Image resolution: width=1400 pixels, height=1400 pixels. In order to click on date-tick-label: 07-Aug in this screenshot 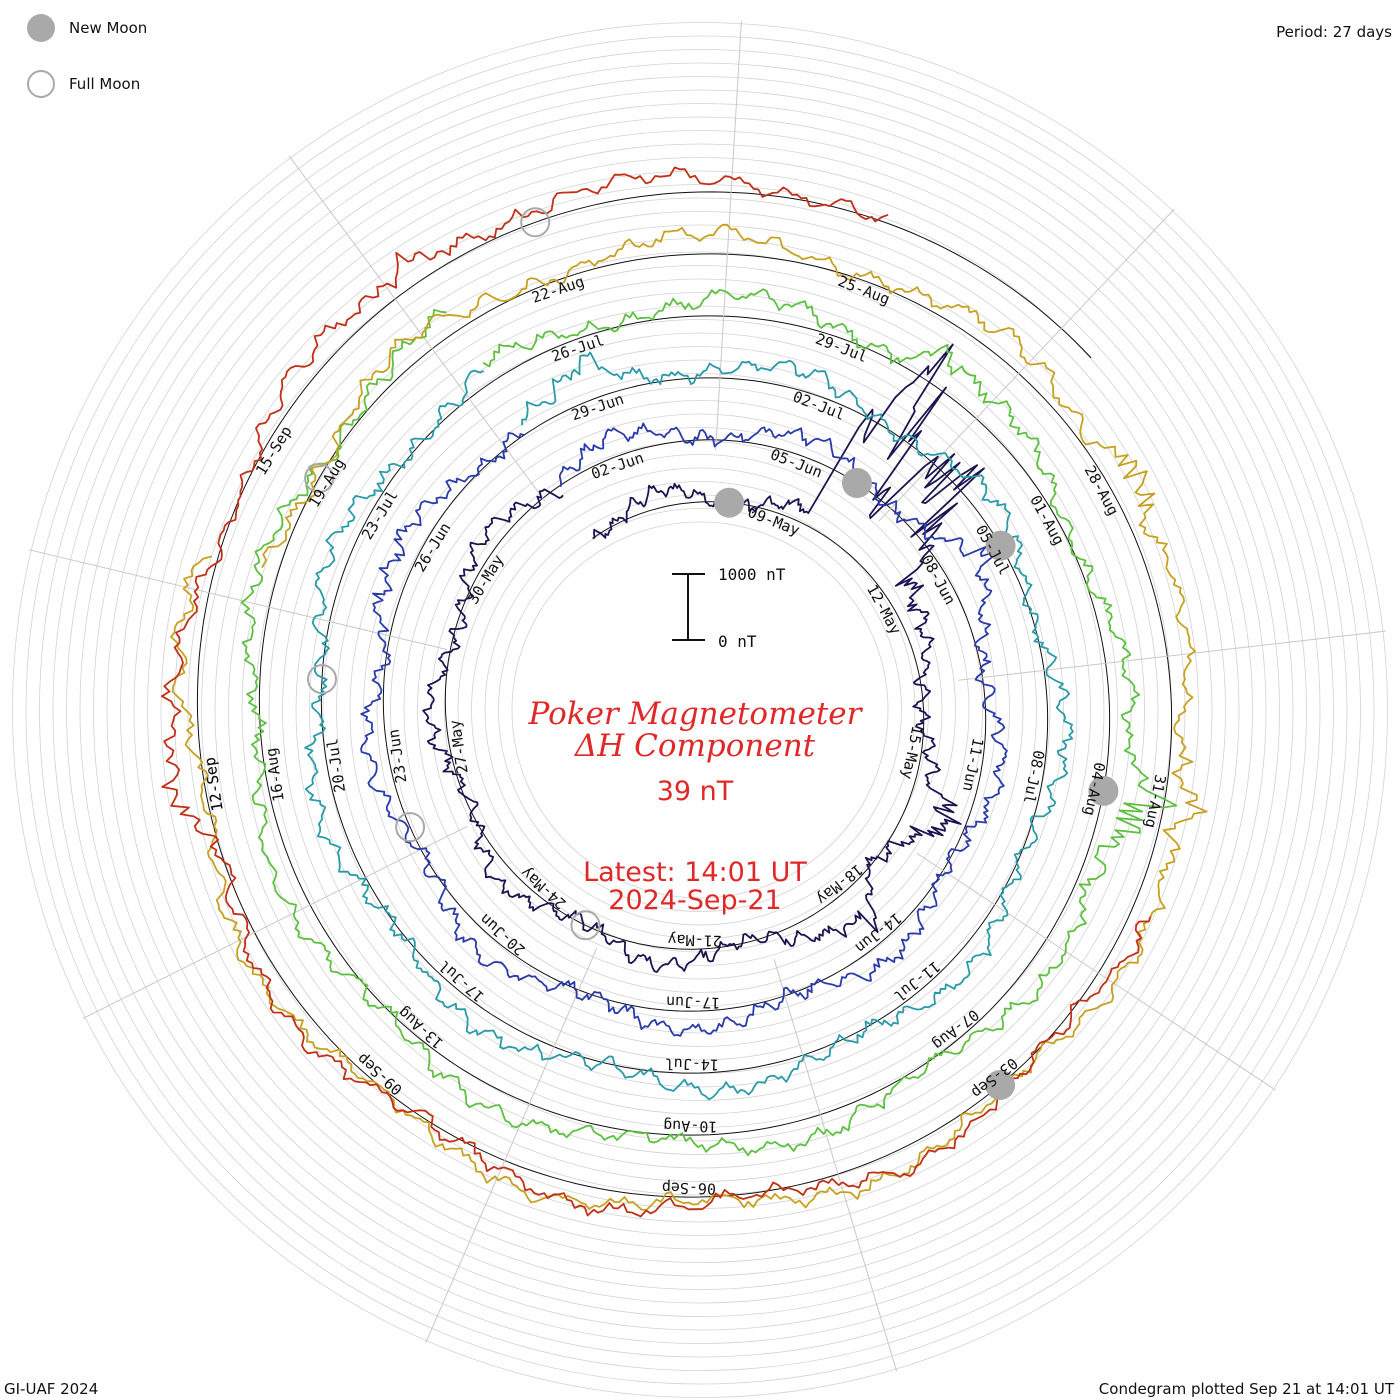, I will do `click(956, 1030)`.